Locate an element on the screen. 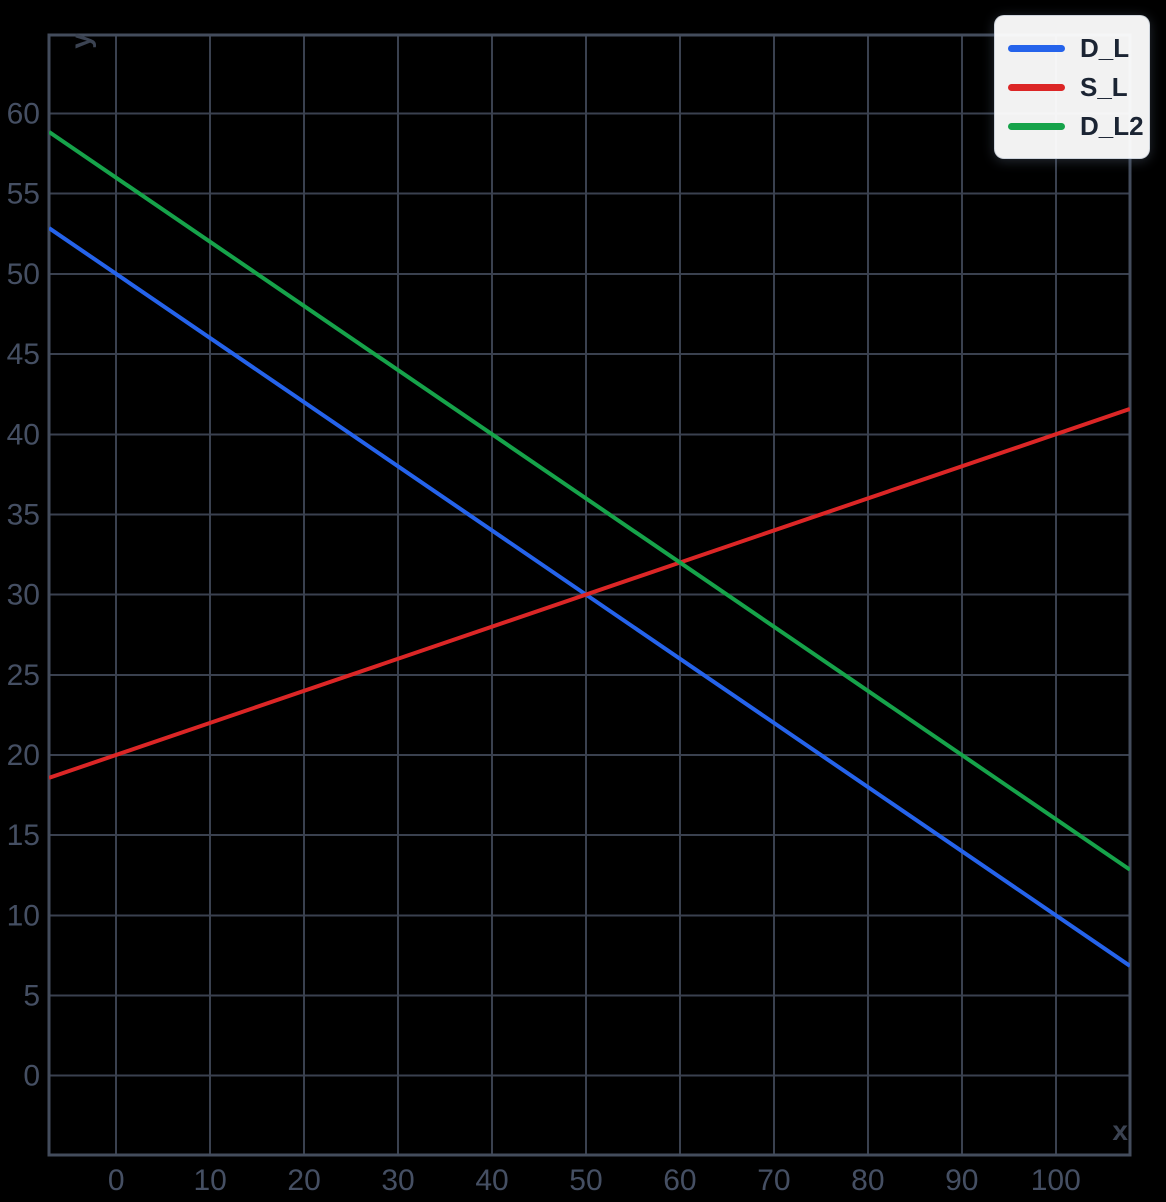 The image size is (1166, 1202). legend-item-S_L: S_L is located at coordinates (1078, 87).